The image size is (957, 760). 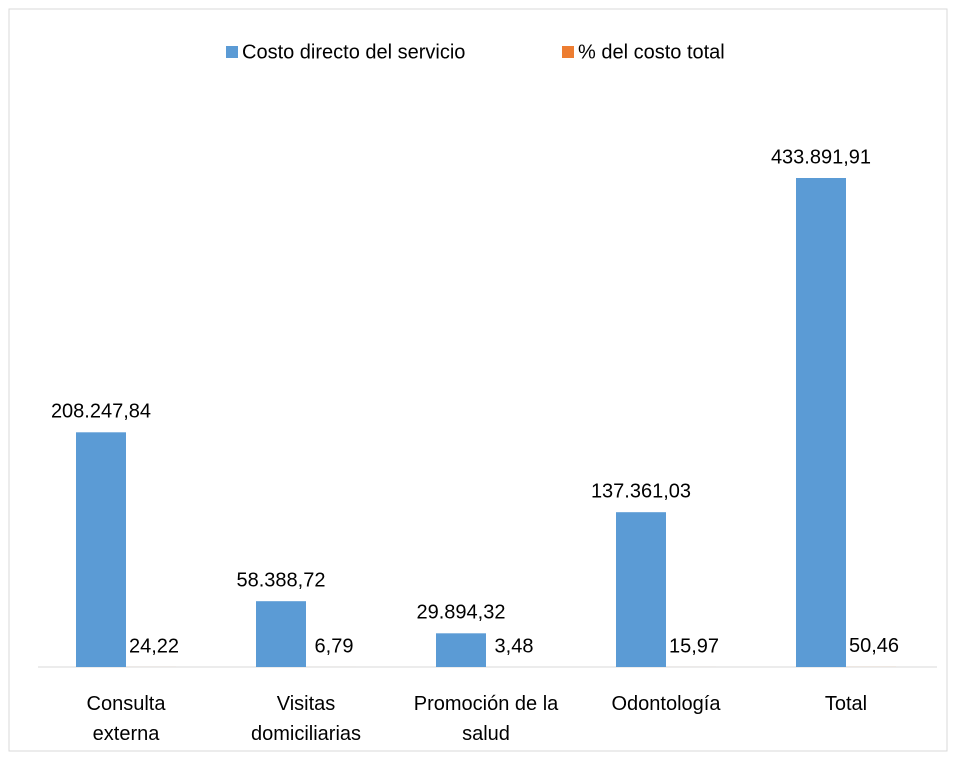 I want to click on legend-label: Costo directo del servicio, so click(x=353, y=52).